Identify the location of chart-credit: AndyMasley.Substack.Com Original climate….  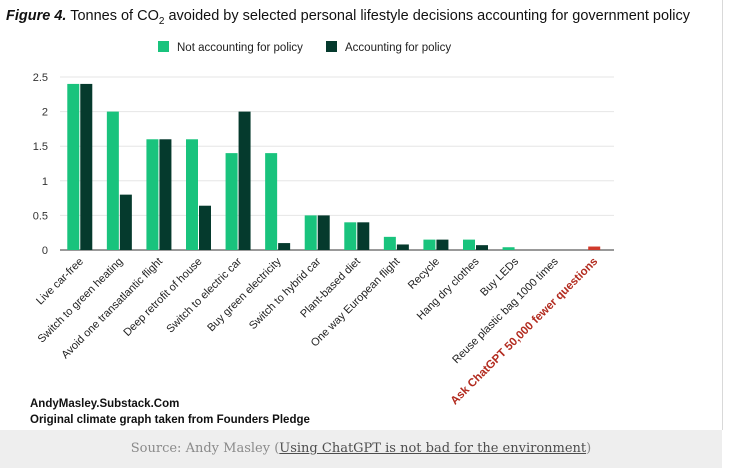
(170, 412).